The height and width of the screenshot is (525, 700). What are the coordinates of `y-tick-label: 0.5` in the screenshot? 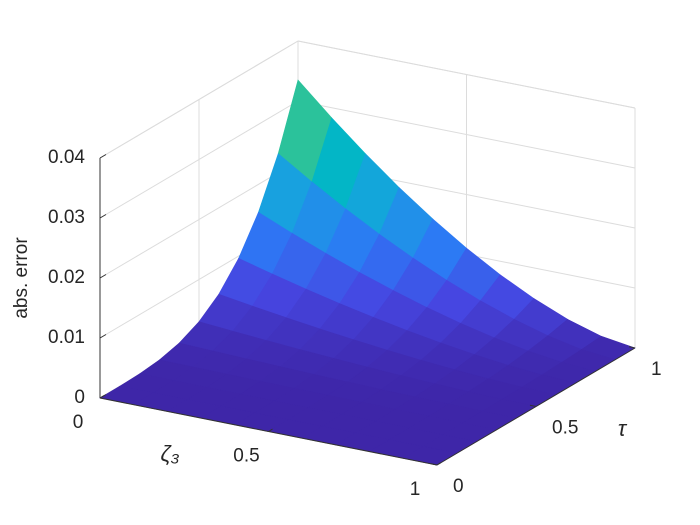 It's located at (565, 428).